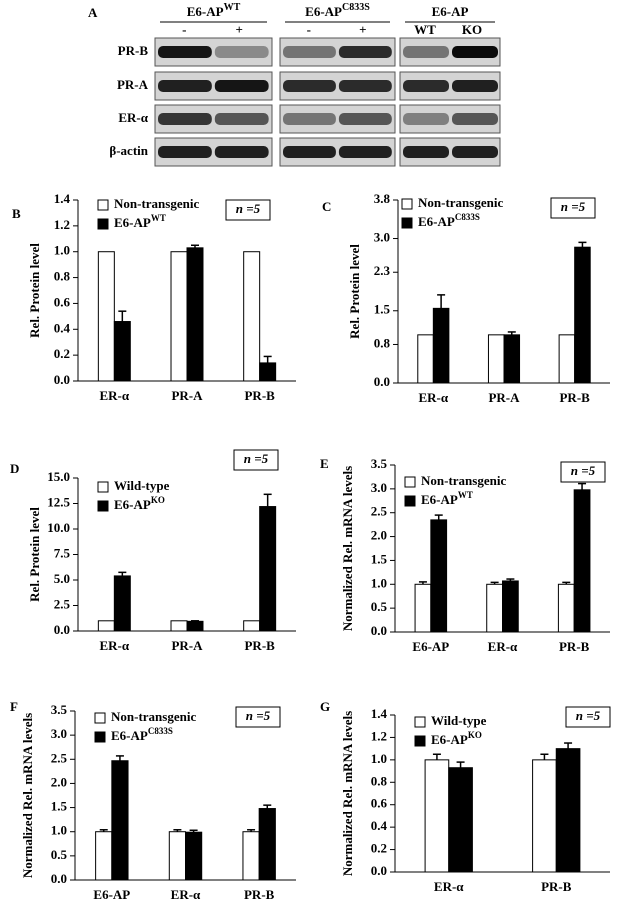 This screenshot has width=625, height=899. I want to click on y-tick-label: 2.0, so click(59, 781).